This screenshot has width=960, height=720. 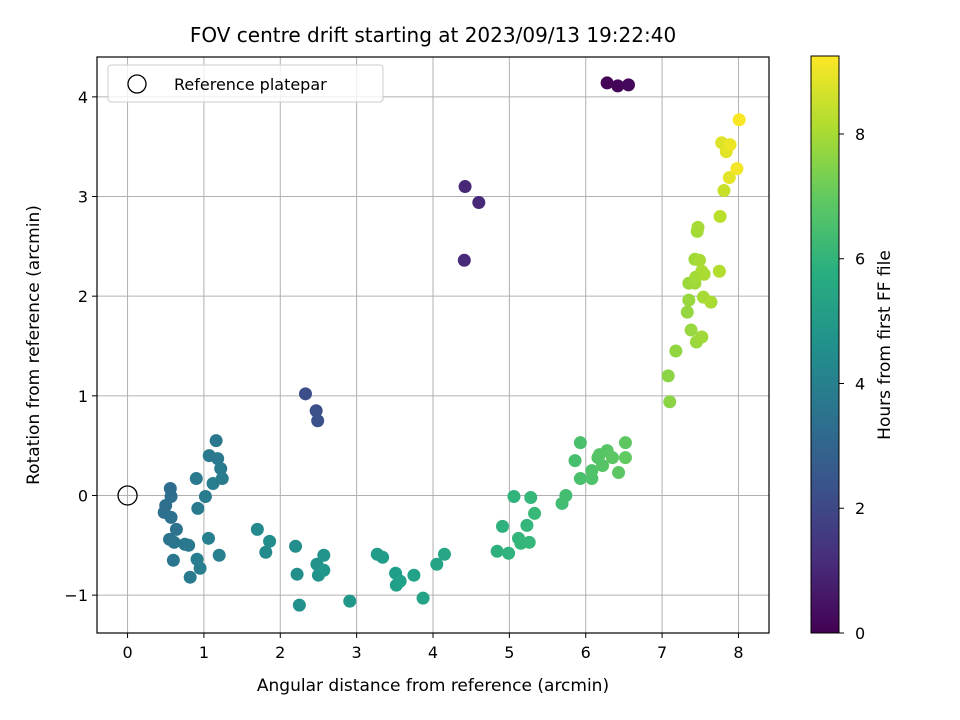 What do you see at coordinates (137, 84) in the screenshot?
I see `legend-marker` at bounding box center [137, 84].